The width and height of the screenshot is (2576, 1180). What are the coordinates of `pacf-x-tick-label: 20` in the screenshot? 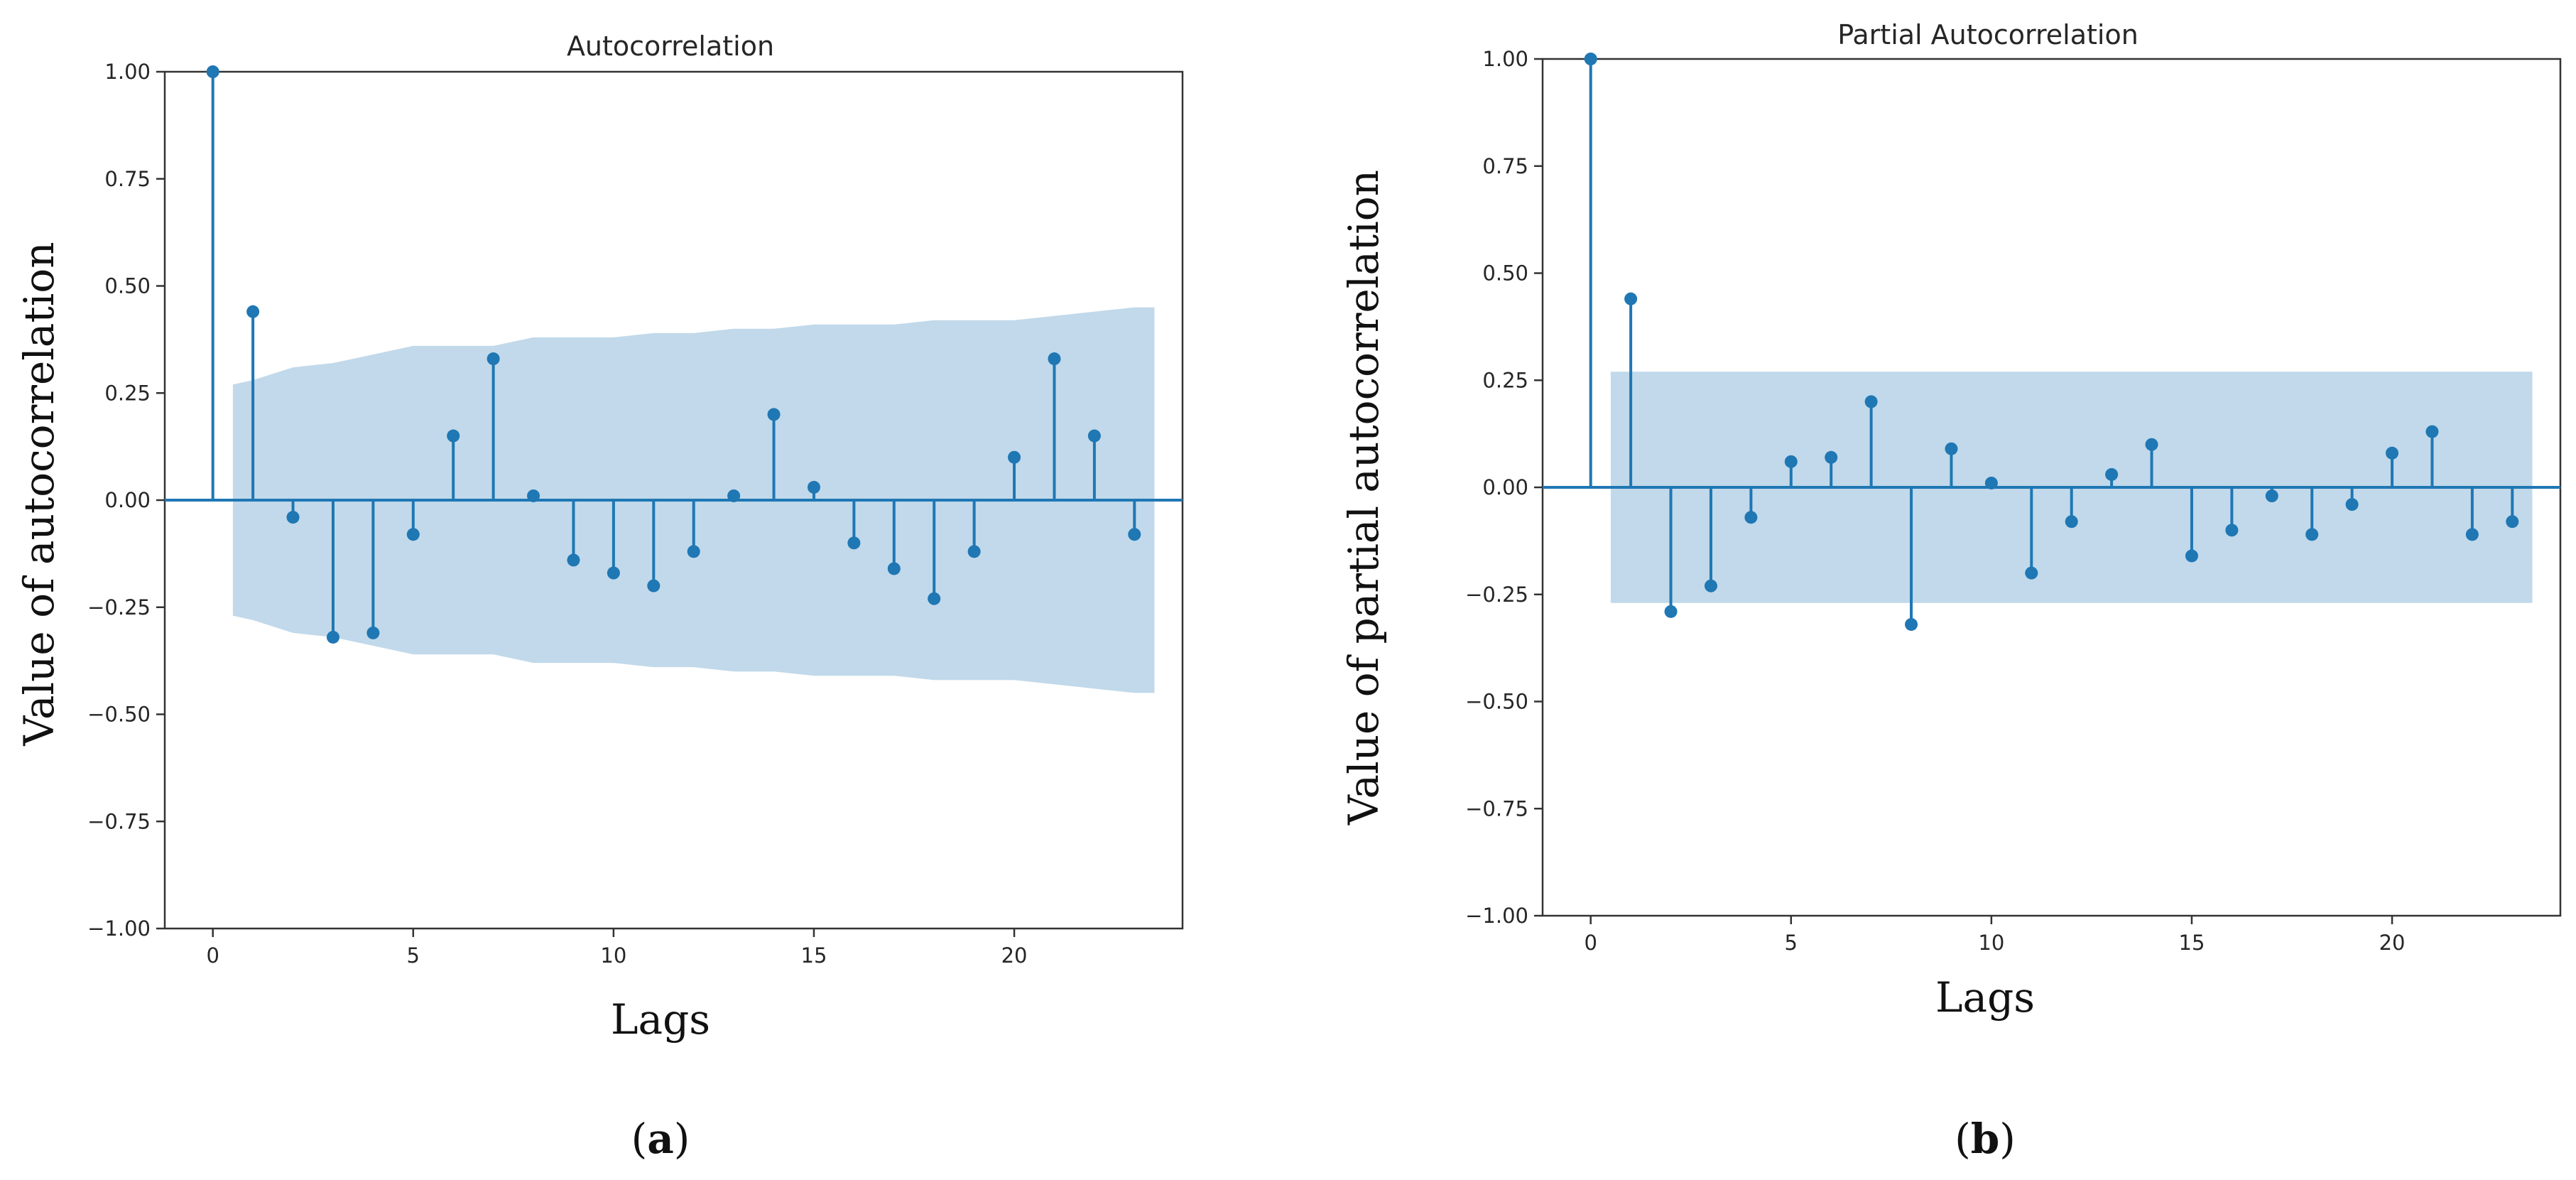 It's located at (2392, 943).